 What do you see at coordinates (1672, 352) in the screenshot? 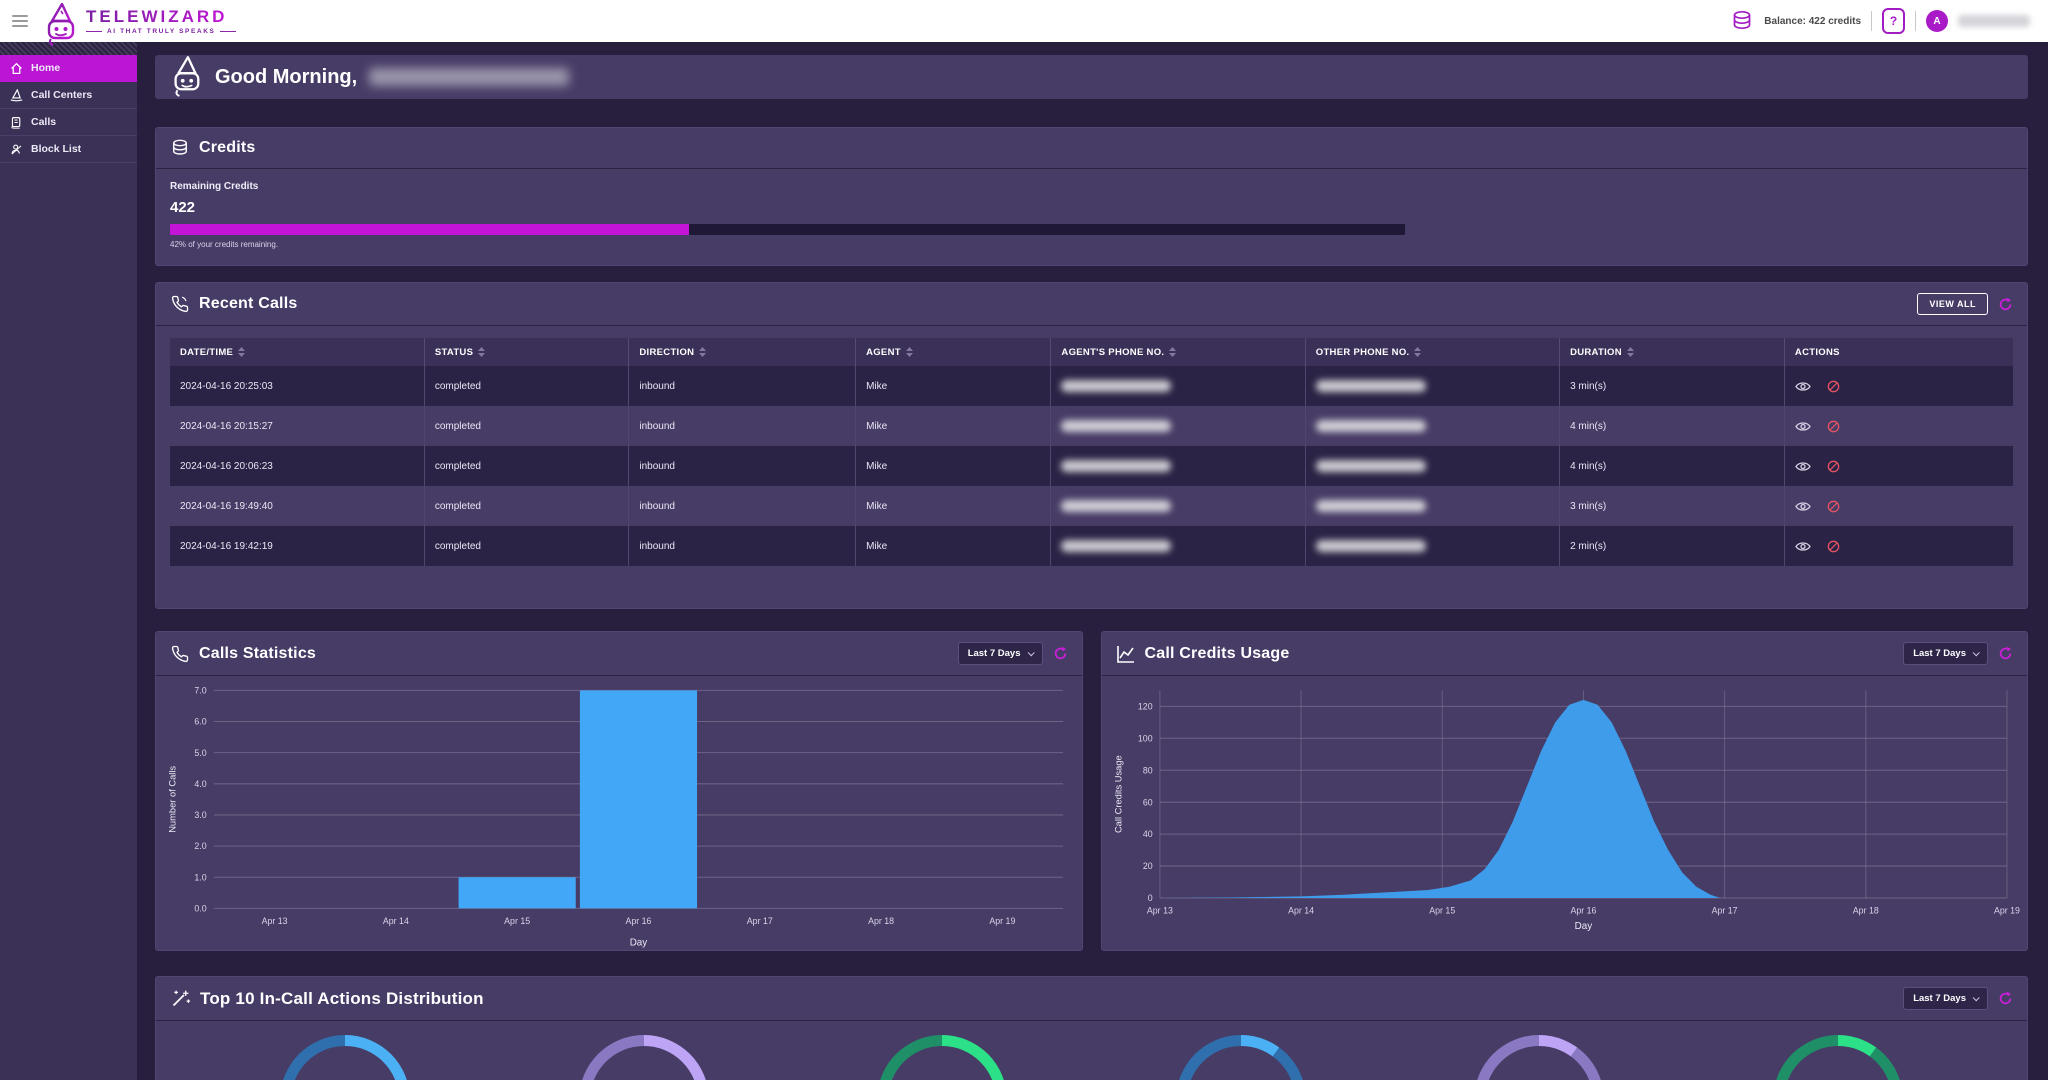
I see `column-header-duration: DURATION` at bounding box center [1672, 352].